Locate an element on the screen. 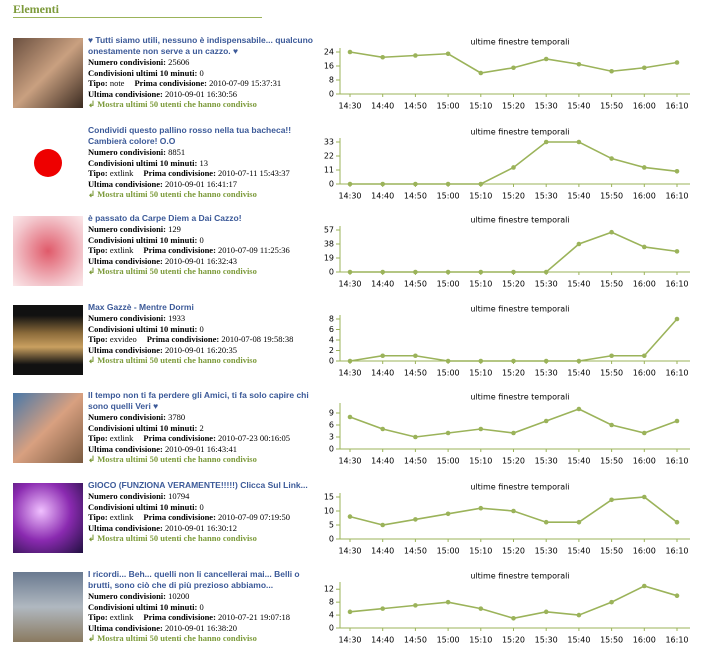 The height and width of the screenshot is (652, 720). info-row: Condivisioni ultimi 10 minuti: 13 is located at coordinates (202, 163).